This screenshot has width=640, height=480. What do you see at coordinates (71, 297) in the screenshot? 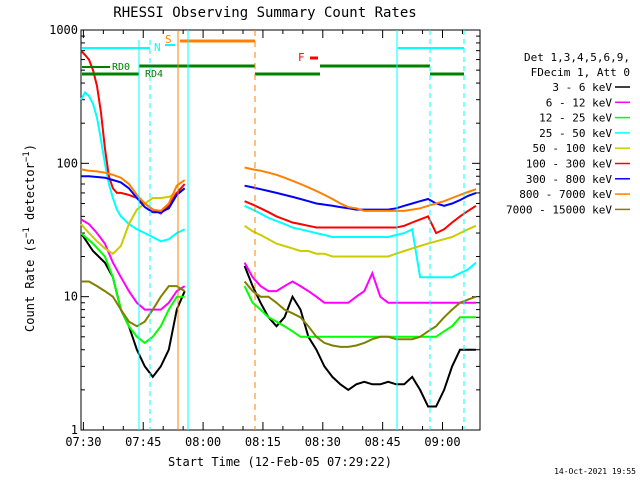
I see `y-tick-label: 10` at bounding box center [71, 297].